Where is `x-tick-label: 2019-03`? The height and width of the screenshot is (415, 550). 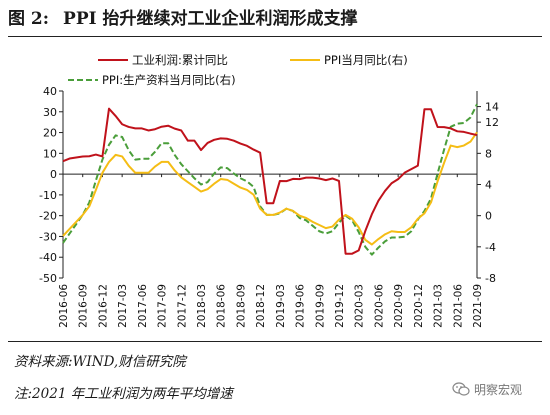 x-tick-label: 2019-03 is located at coordinates (281, 306).